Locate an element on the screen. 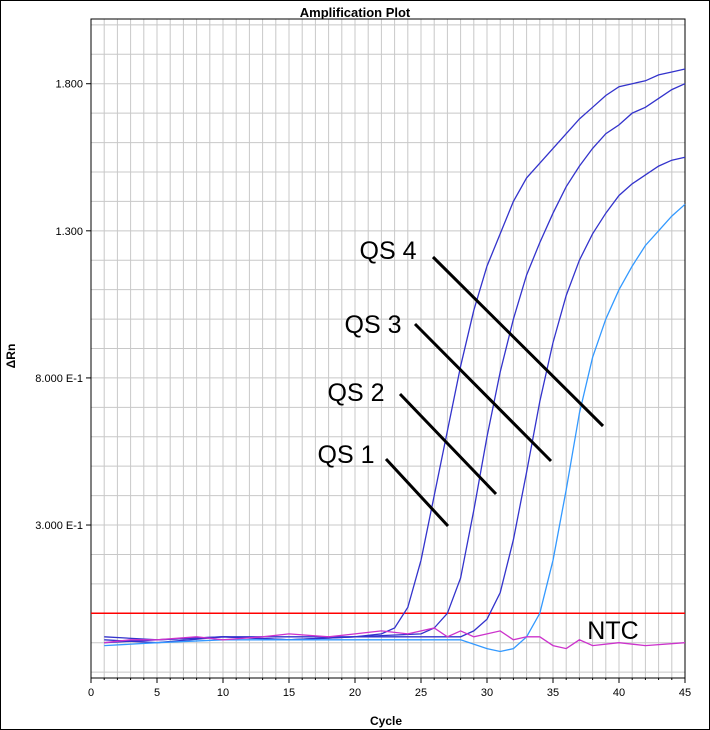 The width and height of the screenshot is (710, 730). x-tick-label: 15 is located at coordinates (289, 693).